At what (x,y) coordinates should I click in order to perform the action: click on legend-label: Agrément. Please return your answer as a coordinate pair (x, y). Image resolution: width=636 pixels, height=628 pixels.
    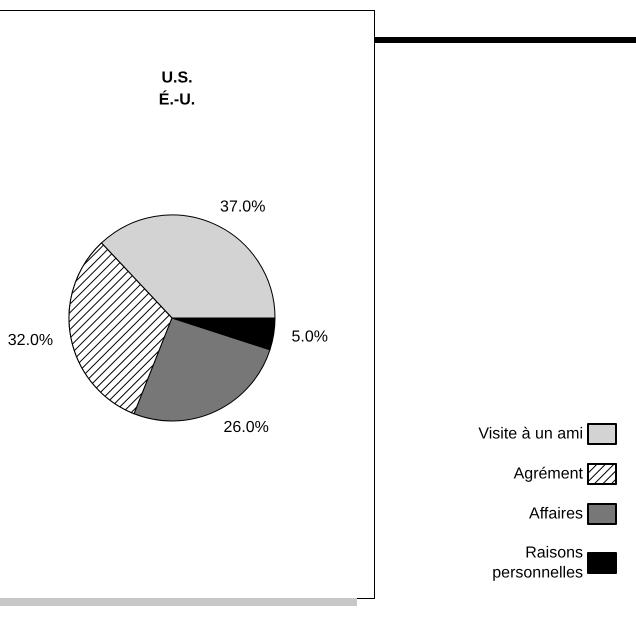
    Looking at the image, I should click on (549, 474).